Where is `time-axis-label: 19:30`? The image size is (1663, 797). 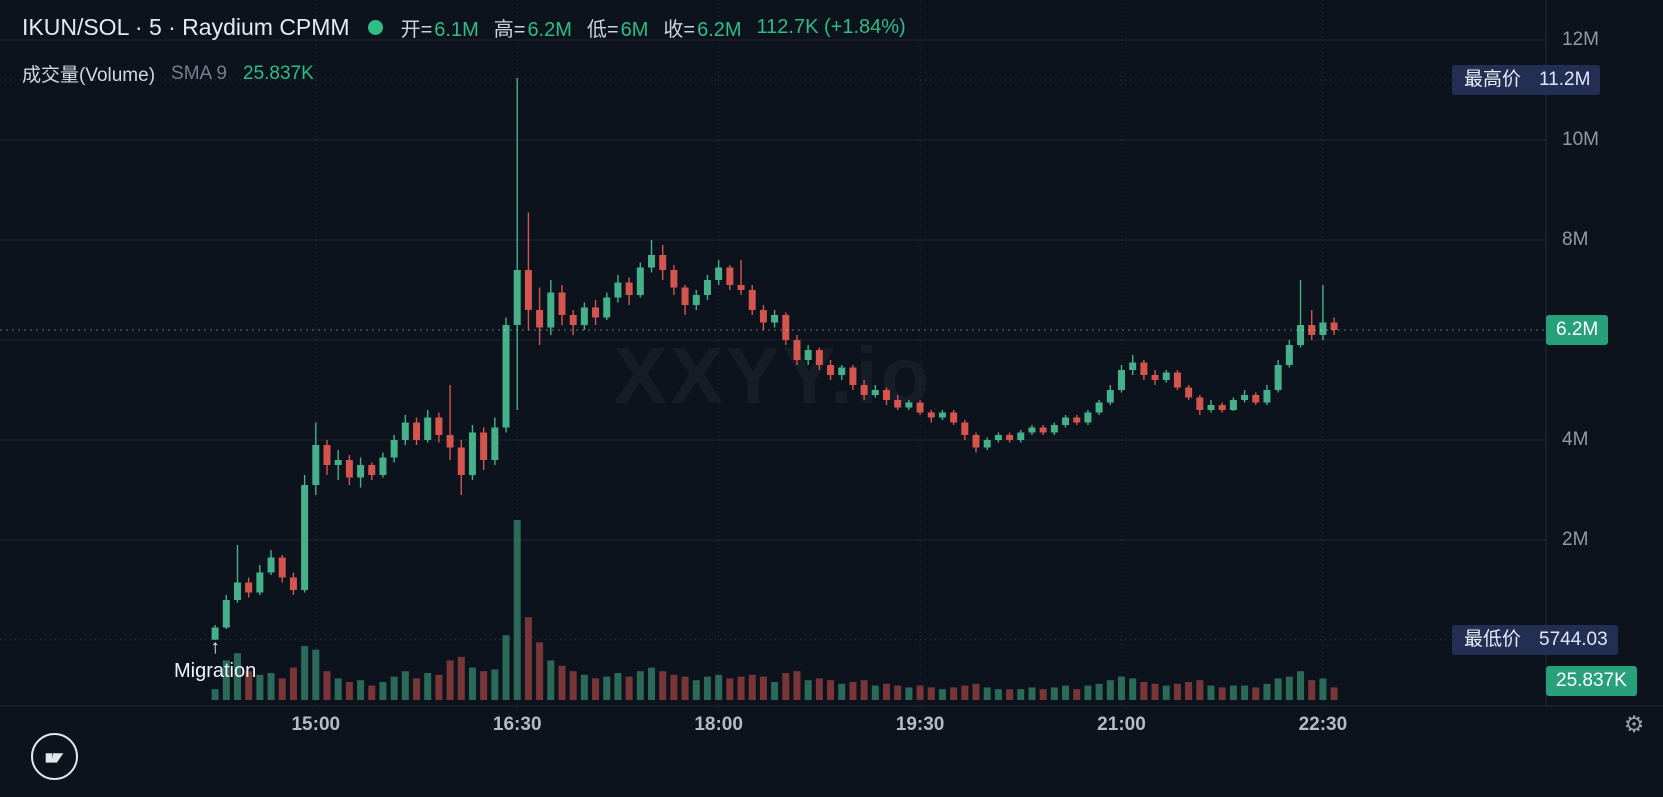
time-axis-label: 19:30 is located at coordinates (920, 724).